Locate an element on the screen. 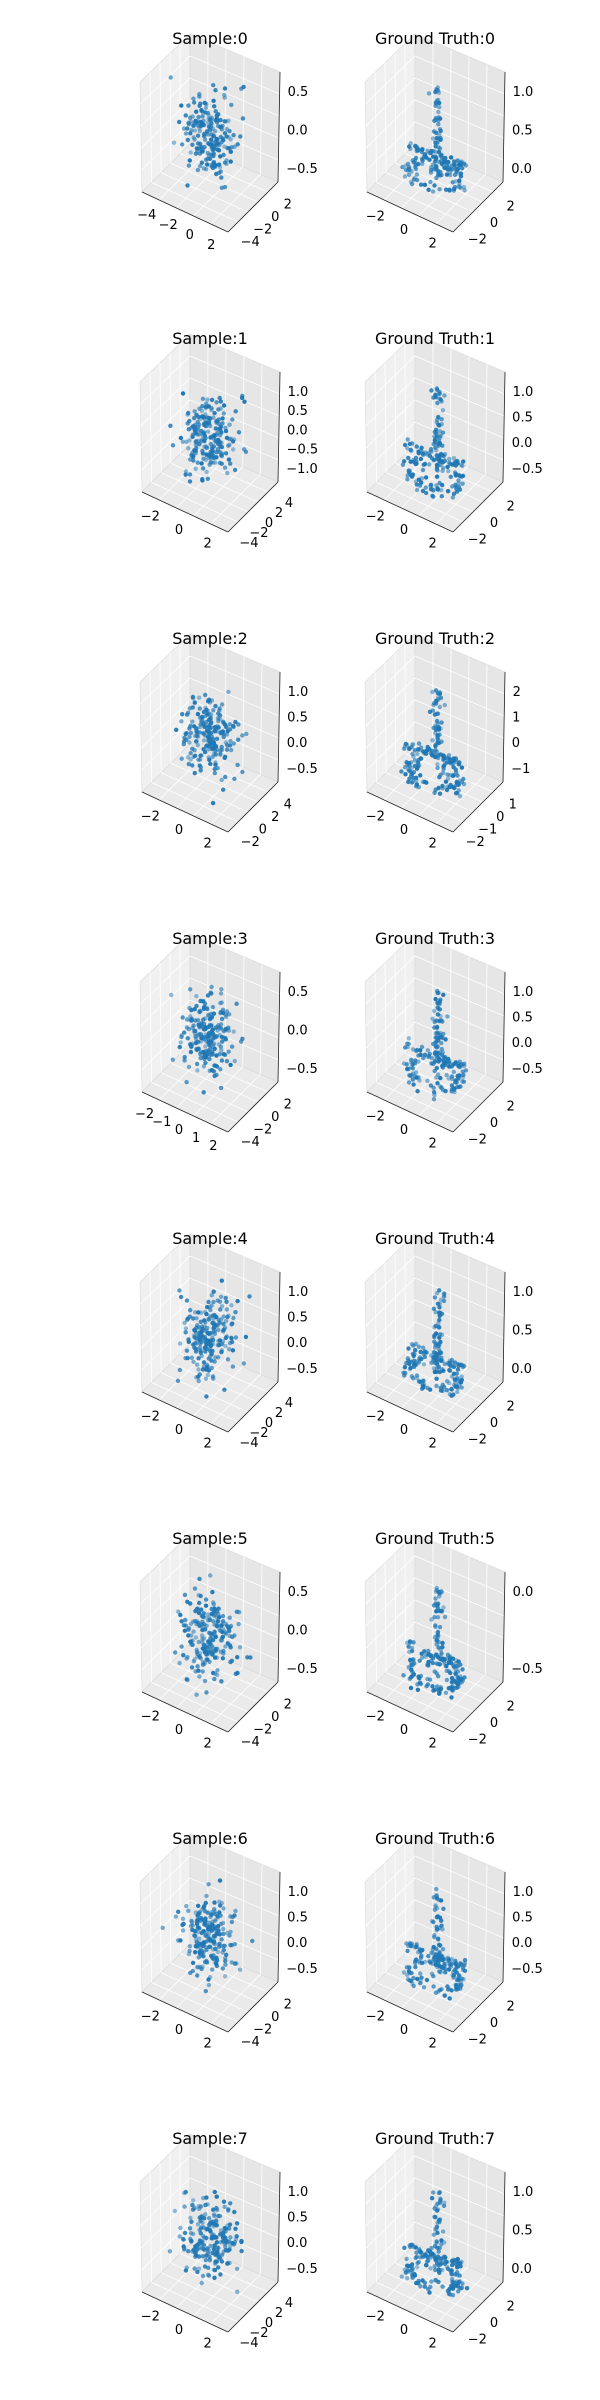 This screenshot has width=600, height=2400. chart-title: Sample:2 is located at coordinates (210, 638).